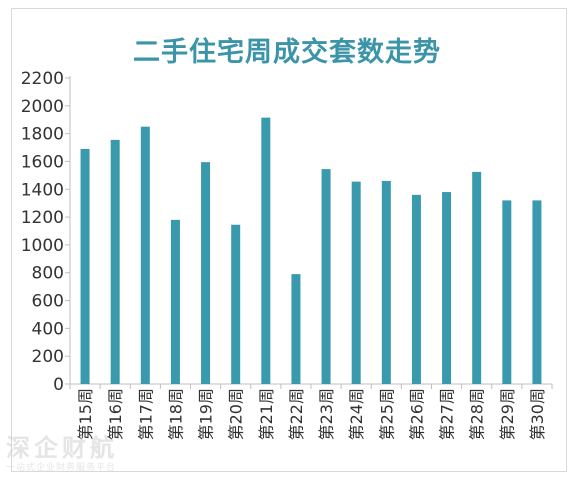 The height and width of the screenshot is (480, 574). Describe the element at coordinates (356, 414) in the screenshot. I see `x-tick-label: 第24周` at that location.